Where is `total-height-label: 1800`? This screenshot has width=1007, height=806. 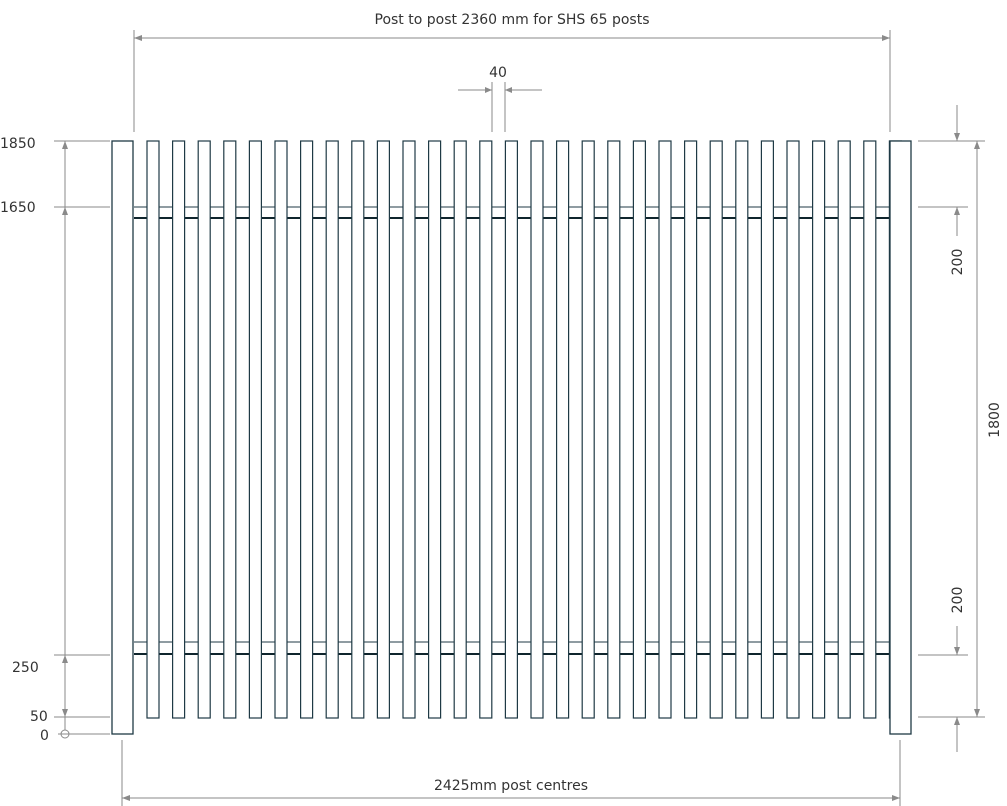
total-height-label: 1800 is located at coordinates (995, 420).